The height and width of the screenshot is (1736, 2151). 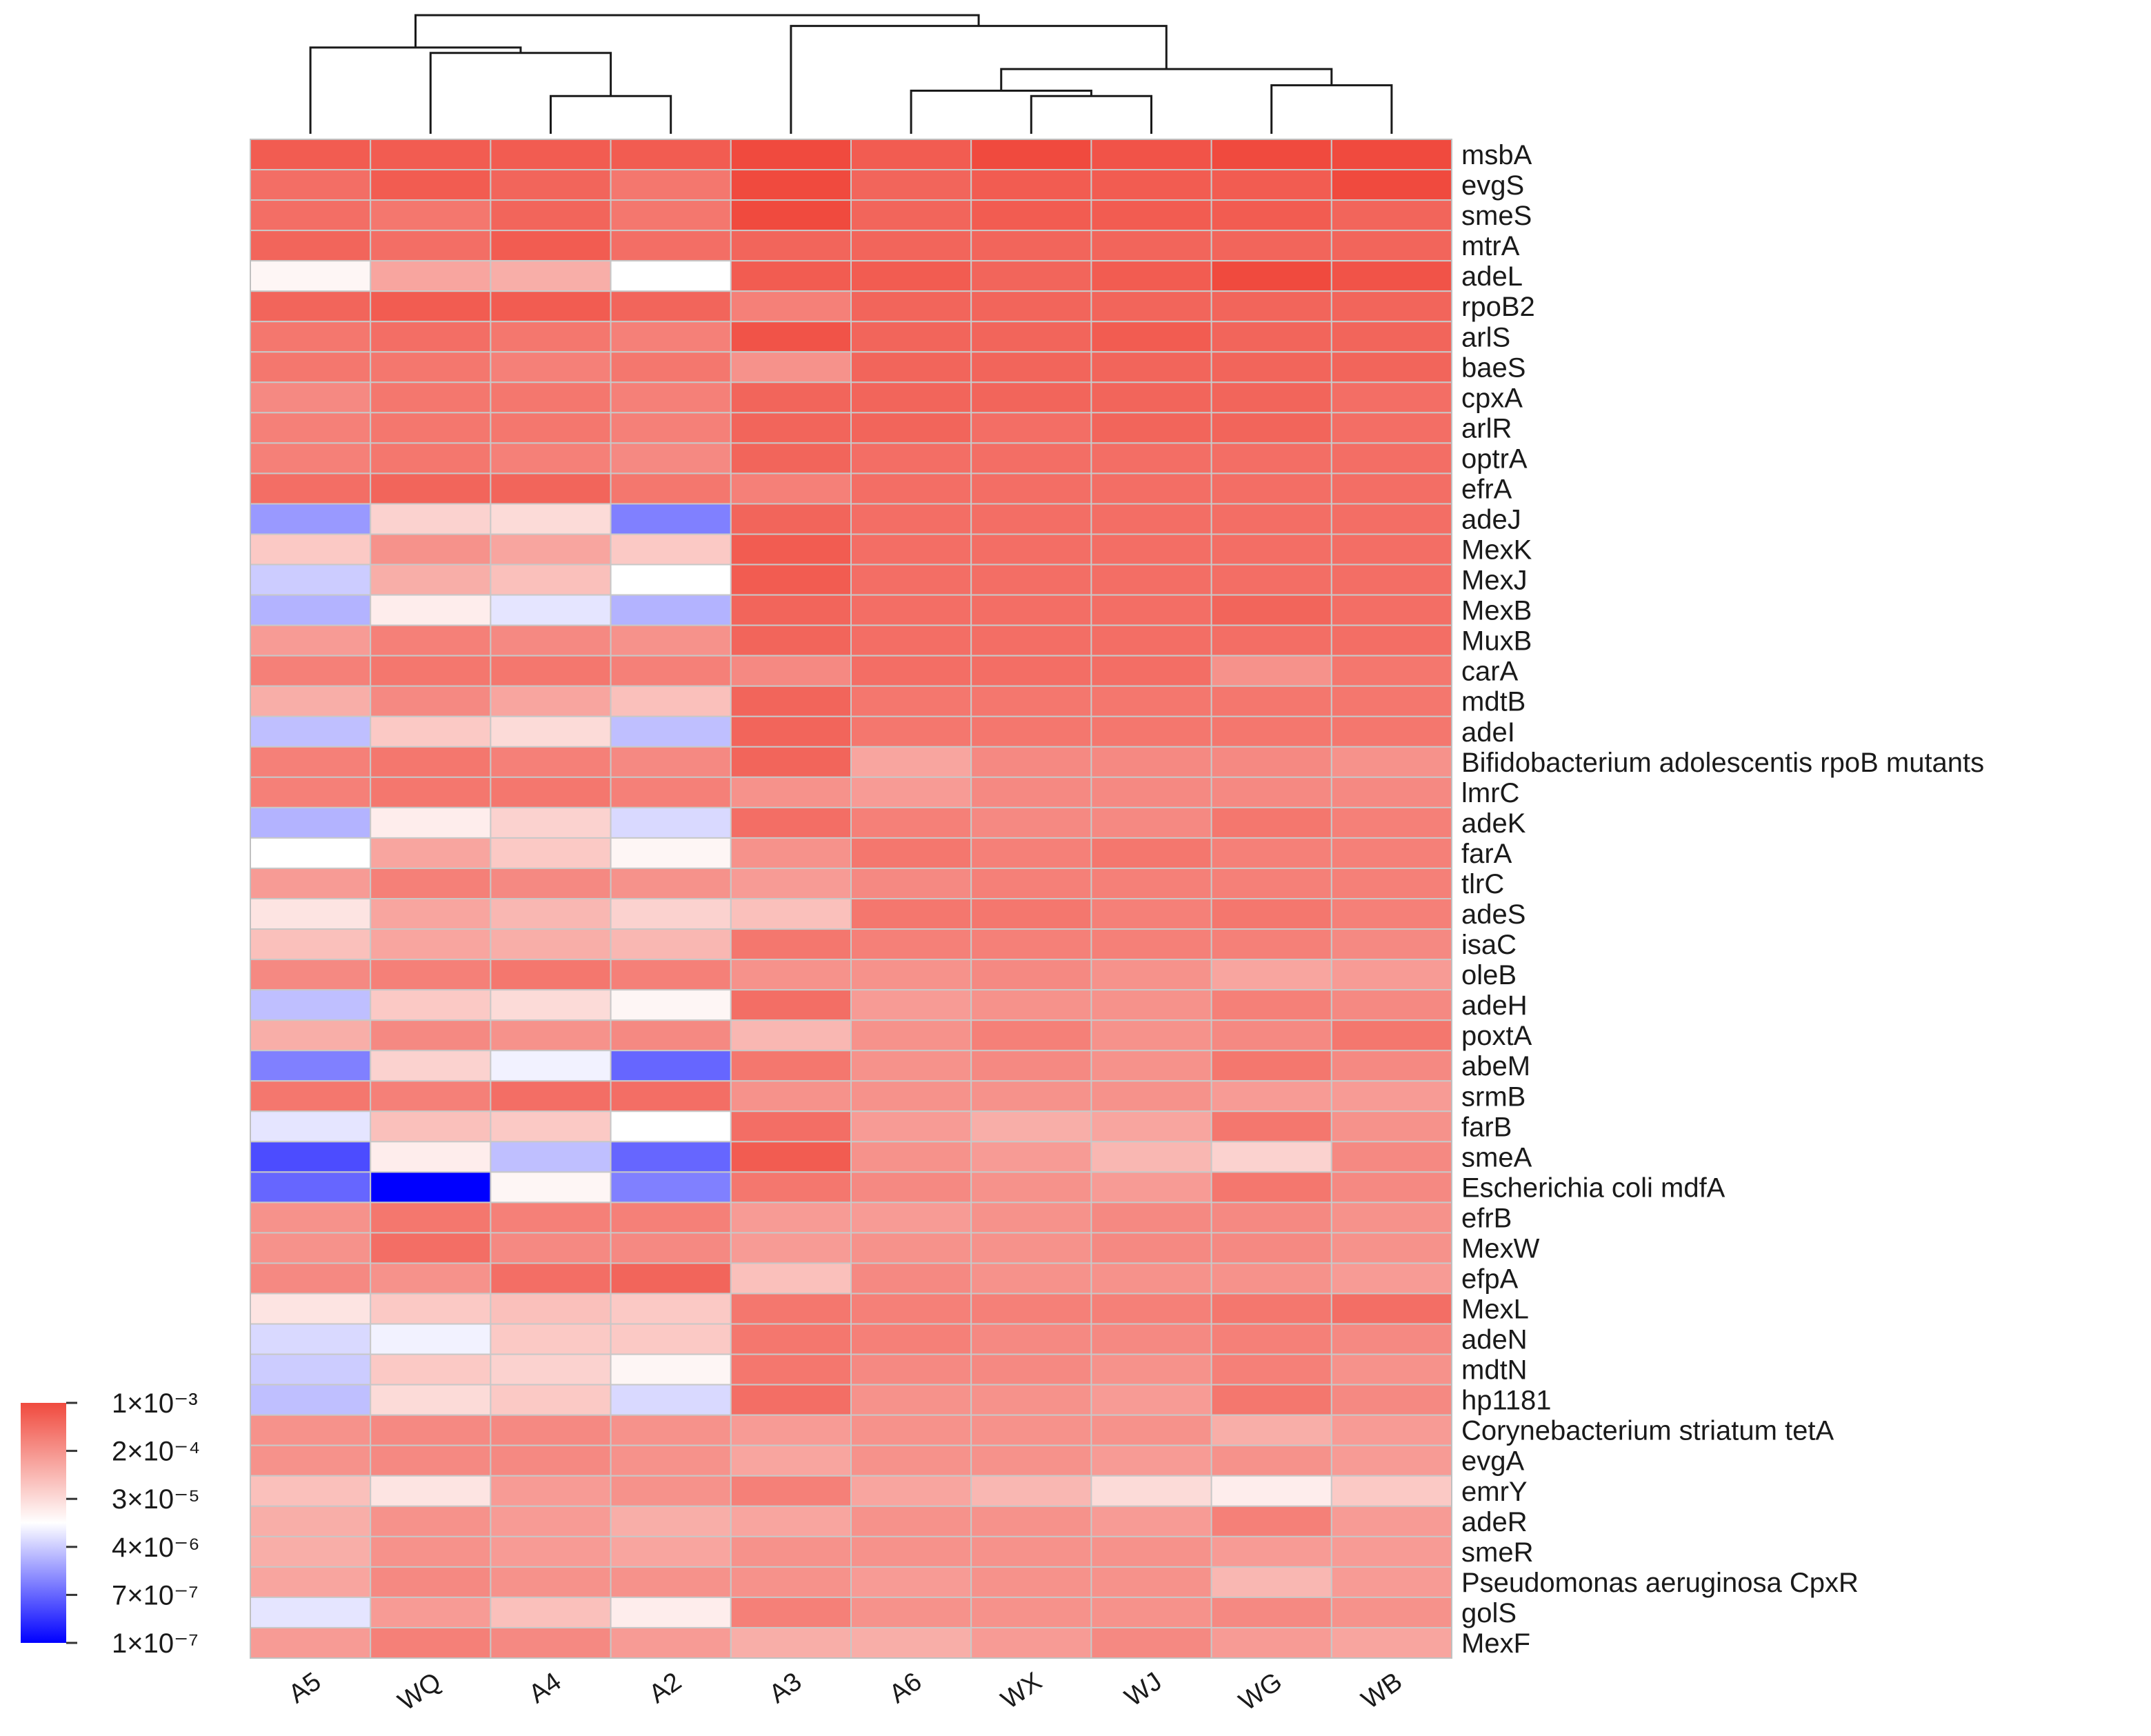 What do you see at coordinates (1271, 1369) in the screenshot?
I see `heatmap-cell-mdtn-wg` at bounding box center [1271, 1369].